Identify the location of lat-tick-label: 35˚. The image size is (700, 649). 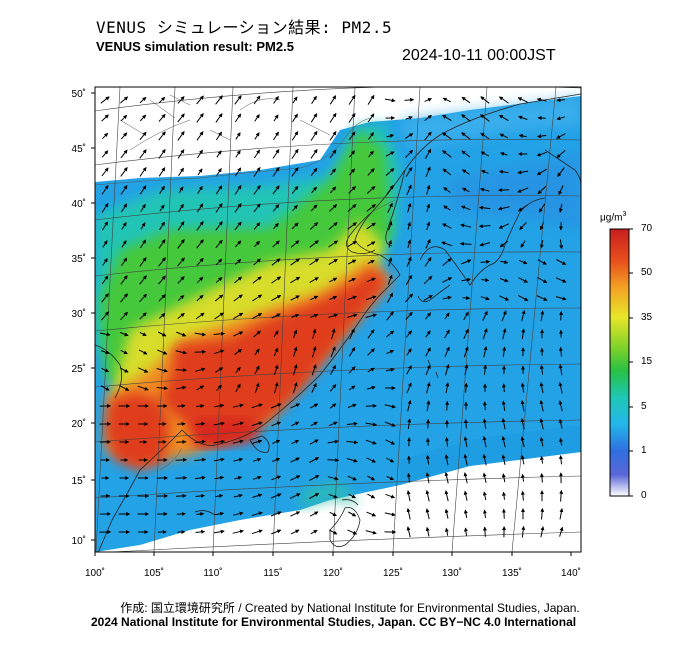
(79, 259).